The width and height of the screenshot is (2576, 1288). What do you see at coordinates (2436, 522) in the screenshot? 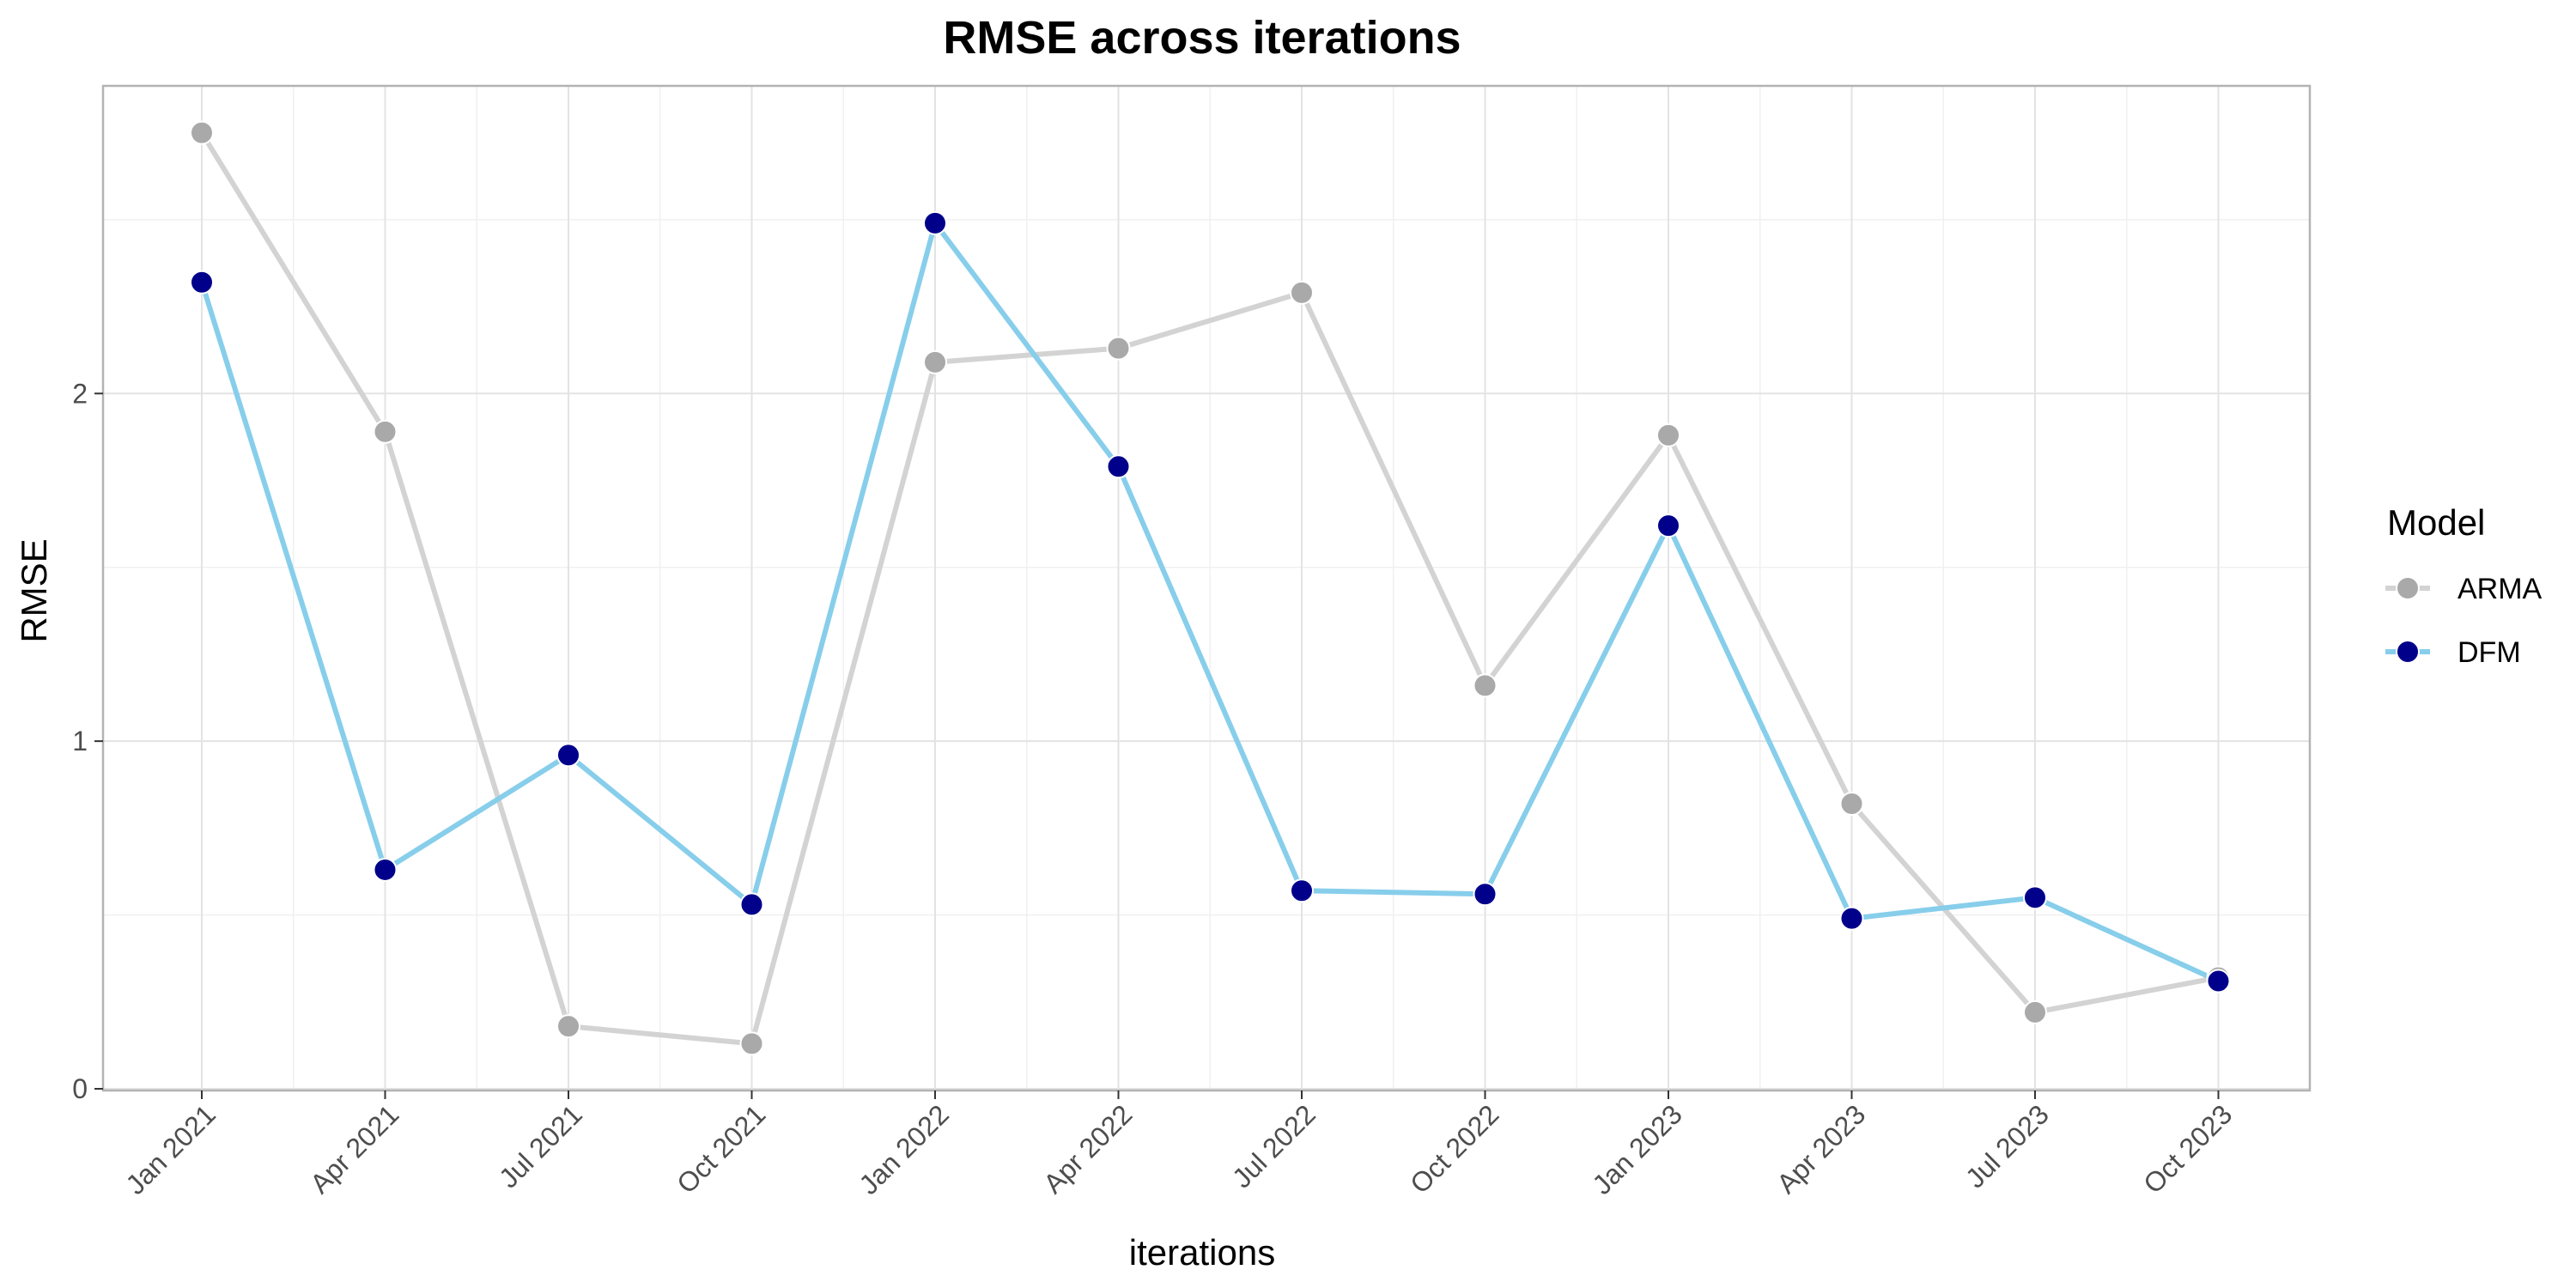
I see `legend-title: Model` at bounding box center [2436, 522].